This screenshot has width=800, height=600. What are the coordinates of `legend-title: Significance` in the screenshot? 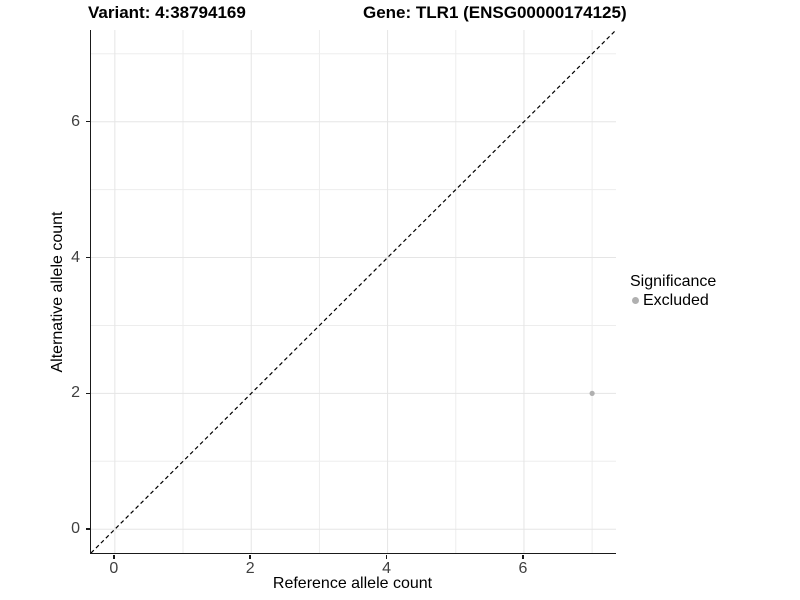 It's located at (673, 281).